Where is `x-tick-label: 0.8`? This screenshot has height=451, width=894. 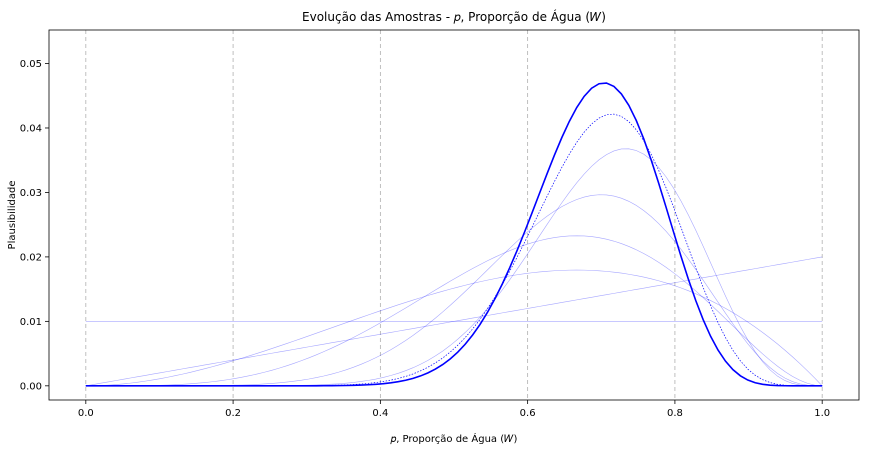
x-tick-label: 0.8 is located at coordinates (675, 413).